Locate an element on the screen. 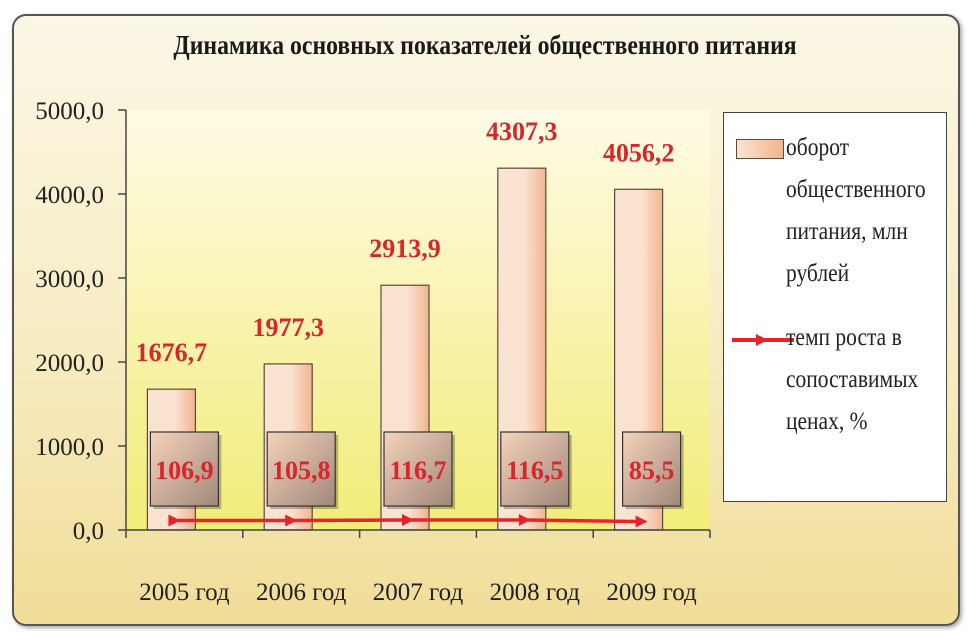 The image size is (970, 638). legend-bar-swatch is located at coordinates (760, 149).